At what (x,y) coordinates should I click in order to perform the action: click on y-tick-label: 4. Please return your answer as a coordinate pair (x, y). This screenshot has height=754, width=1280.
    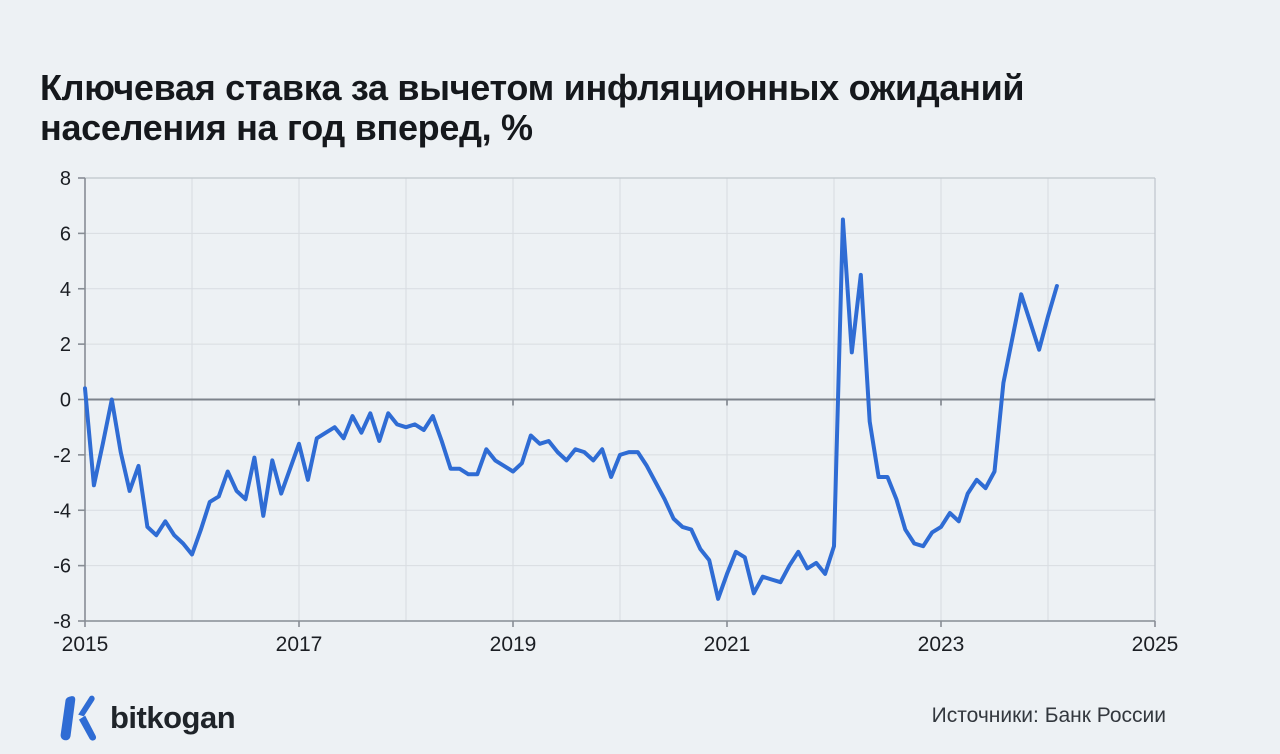
    Looking at the image, I should click on (65, 290).